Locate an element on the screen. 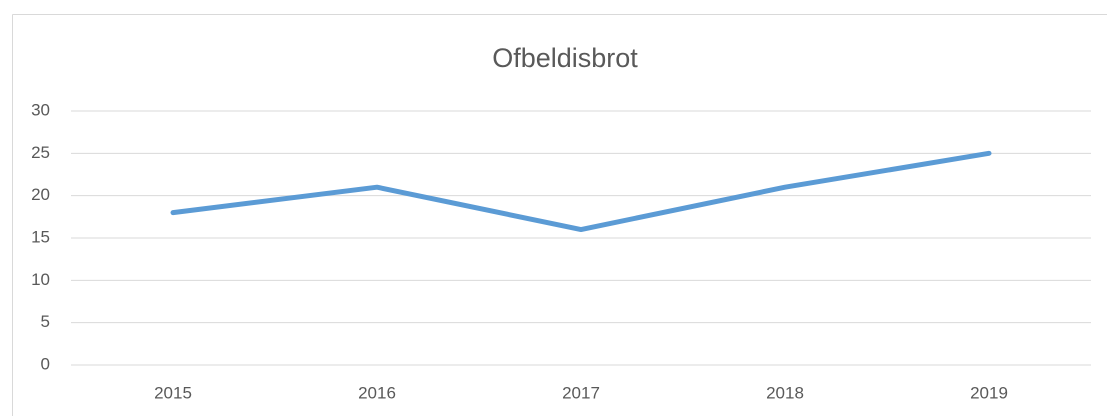 The height and width of the screenshot is (416, 1107). x-tick-label: 2019 is located at coordinates (989, 392).